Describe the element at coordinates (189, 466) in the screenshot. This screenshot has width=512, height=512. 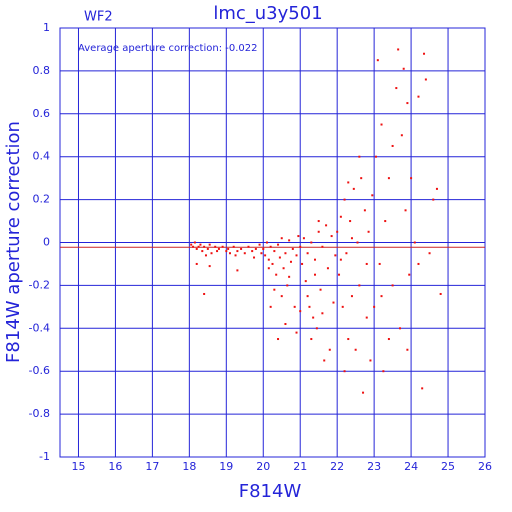
I see `x-tick-label: 18` at that location.